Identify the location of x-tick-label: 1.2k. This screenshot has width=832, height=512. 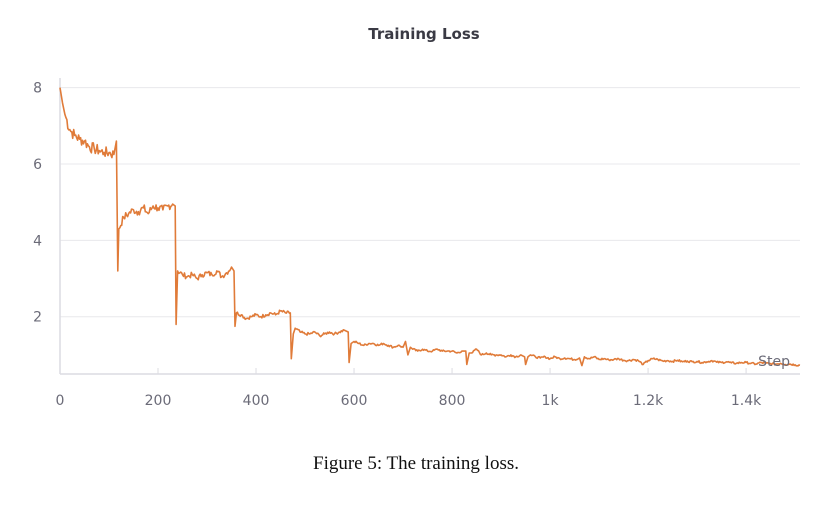
(648, 401).